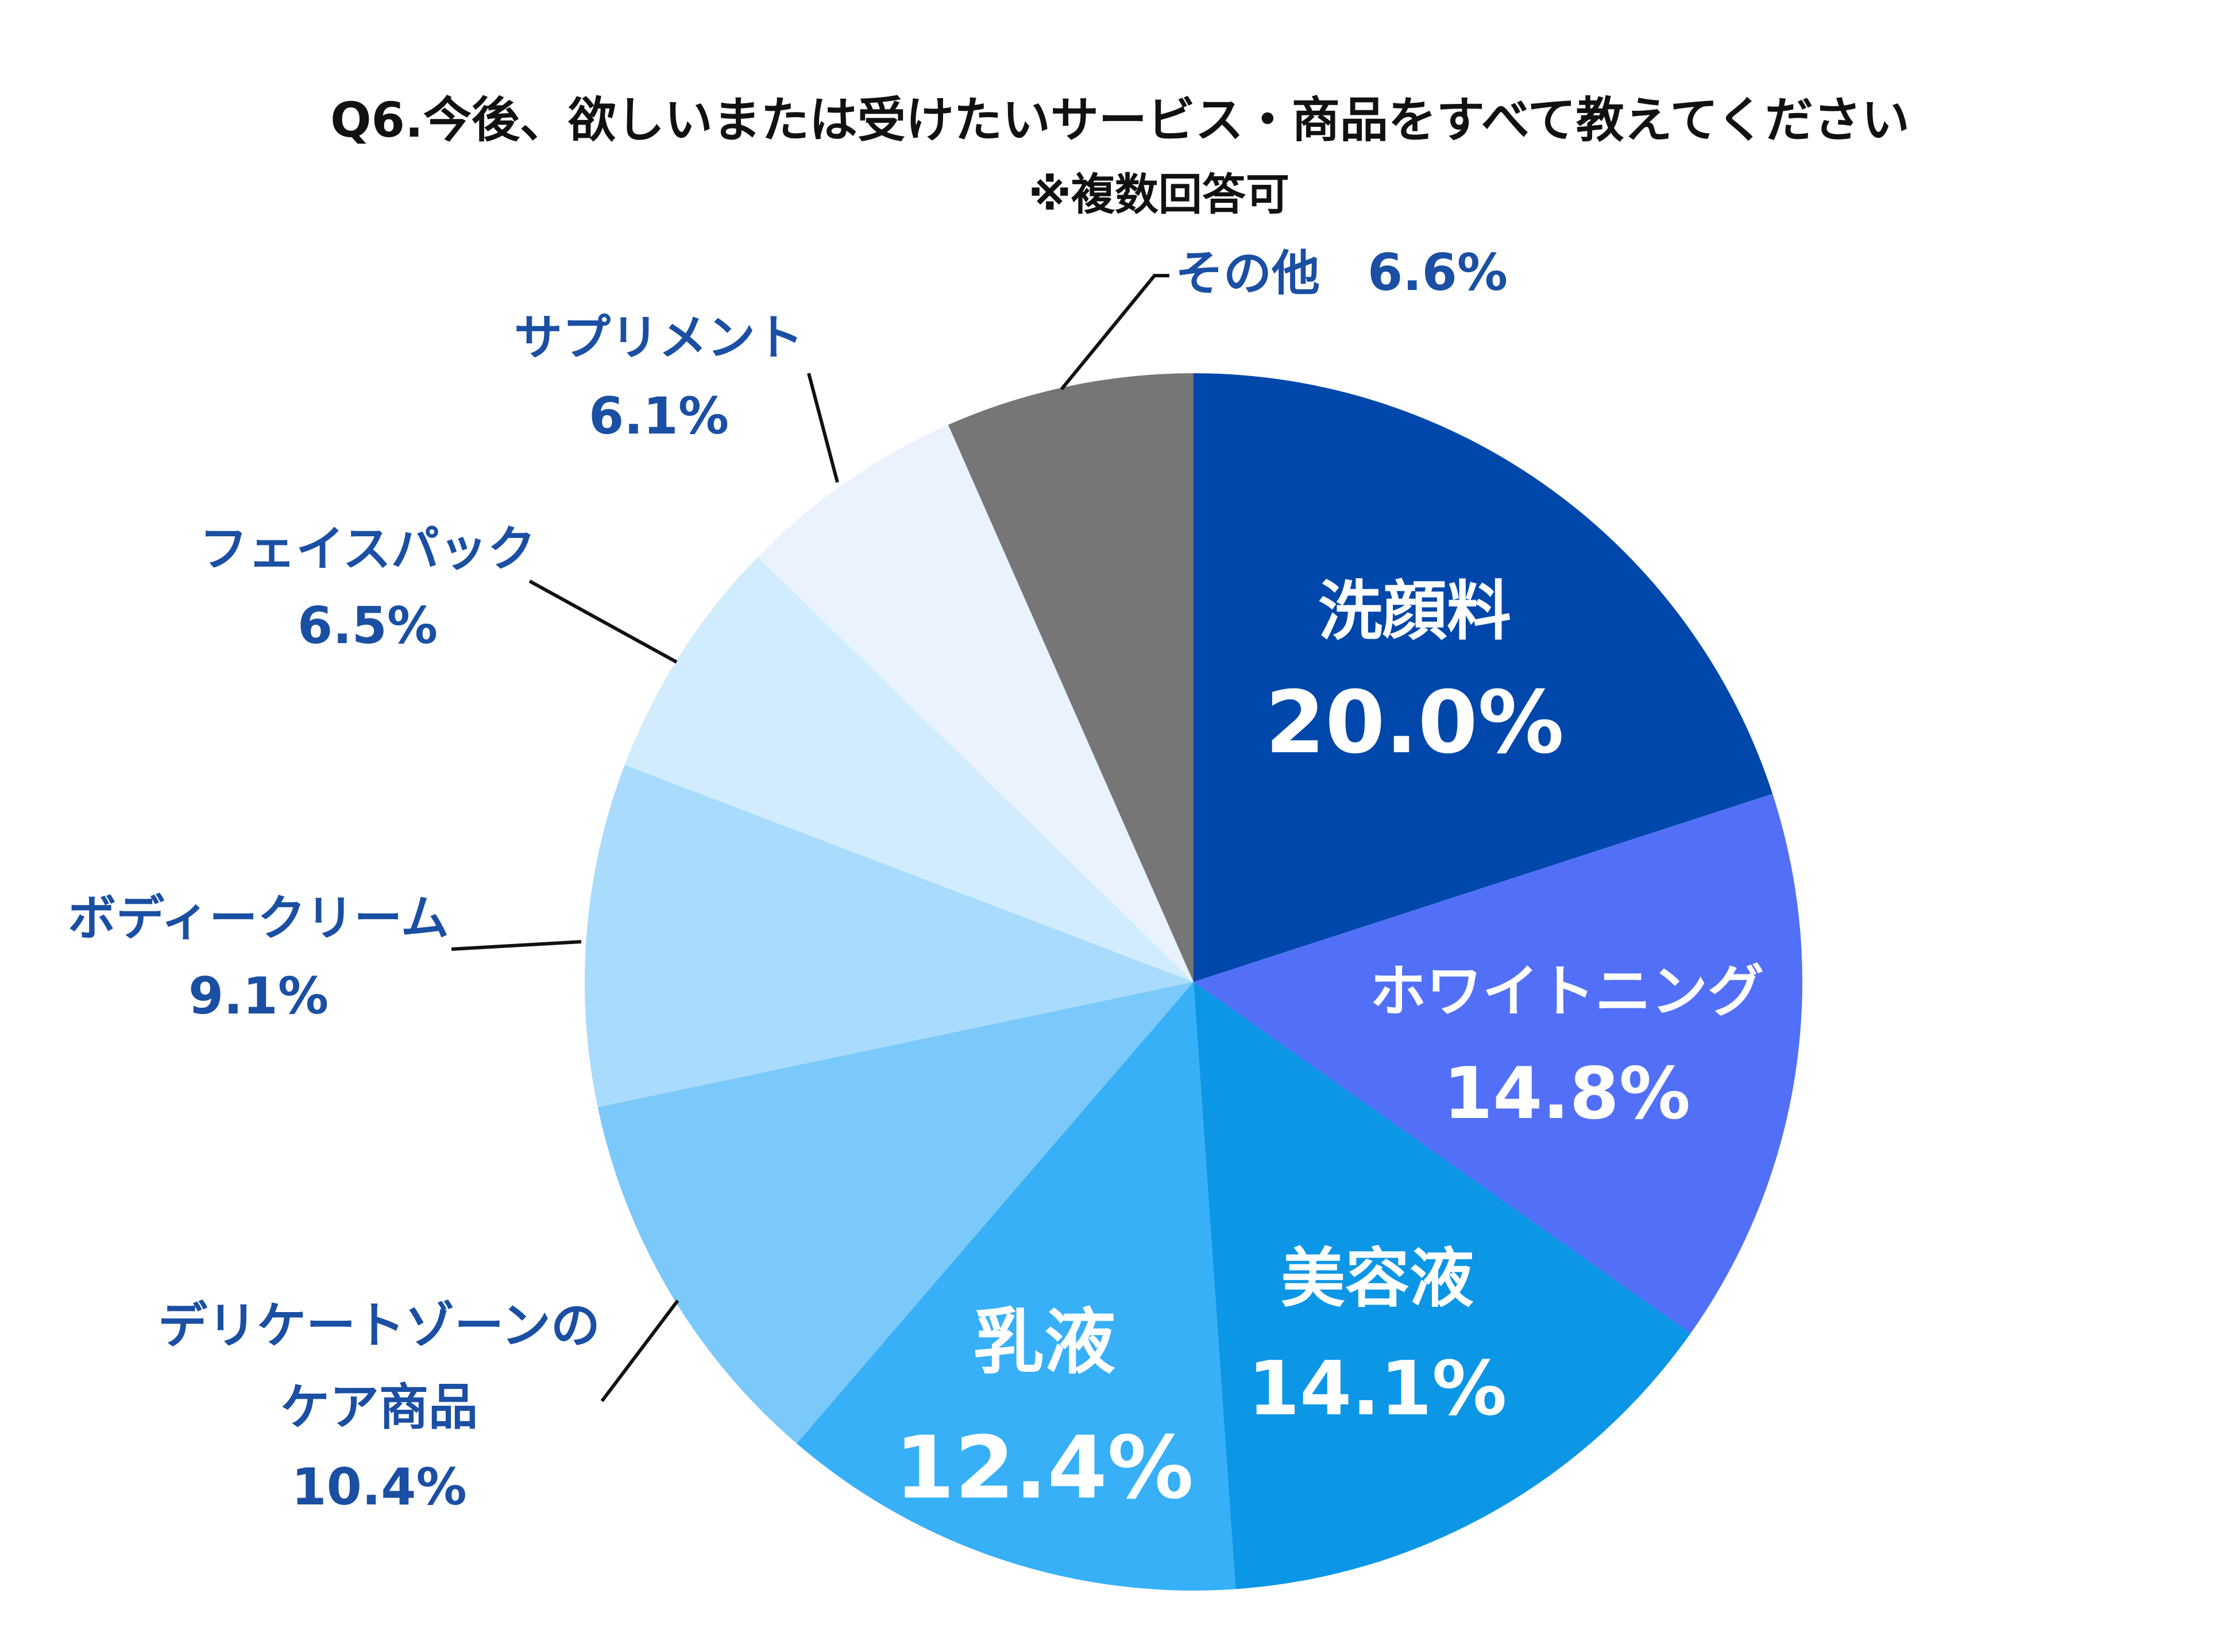 This screenshot has width=2240, height=1652. I want to click on label-senganryo-value: 20.0%, so click(1414, 723).